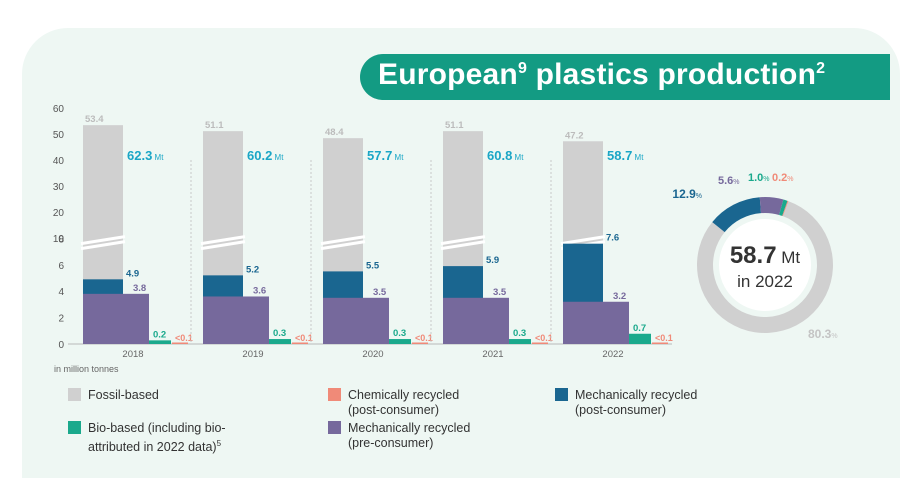  What do you see at coordinates (334, 394) in the screenshot?
I see `legend-swatch-chem` at bounding box center [334, 394].